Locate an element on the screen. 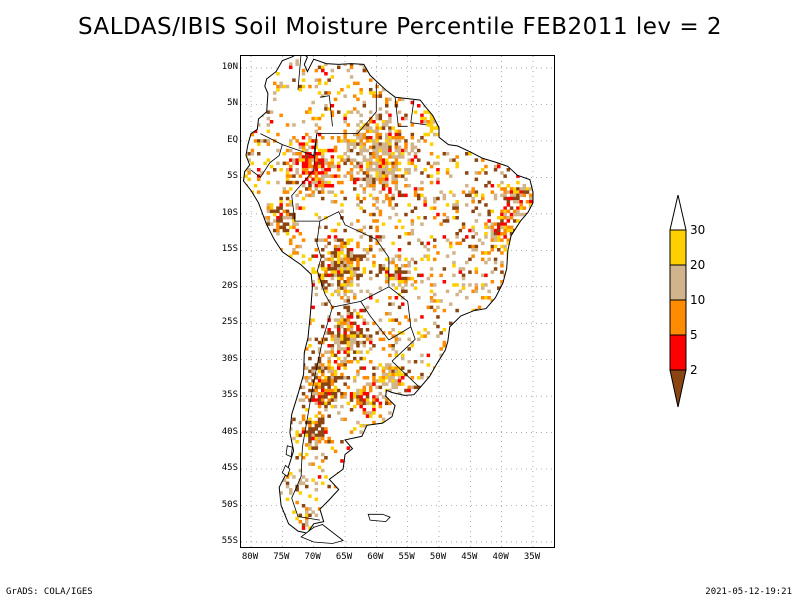 The width and height of the screenshot is (800, 600). legend-label-20: 20 is located at coordinates (698, 265).